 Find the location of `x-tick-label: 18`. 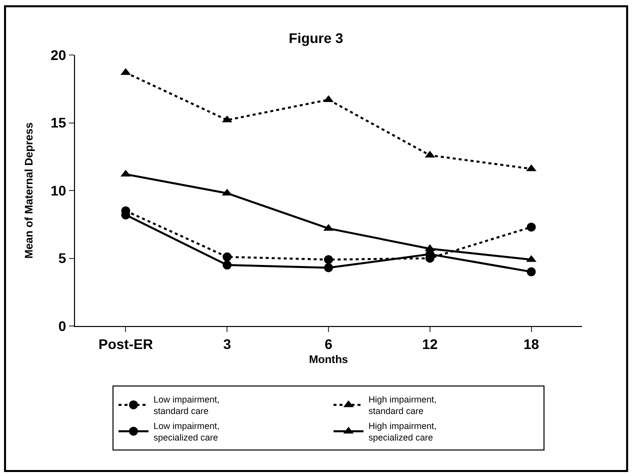

x-tick-label: 18 is located at coordinates (532, 344).